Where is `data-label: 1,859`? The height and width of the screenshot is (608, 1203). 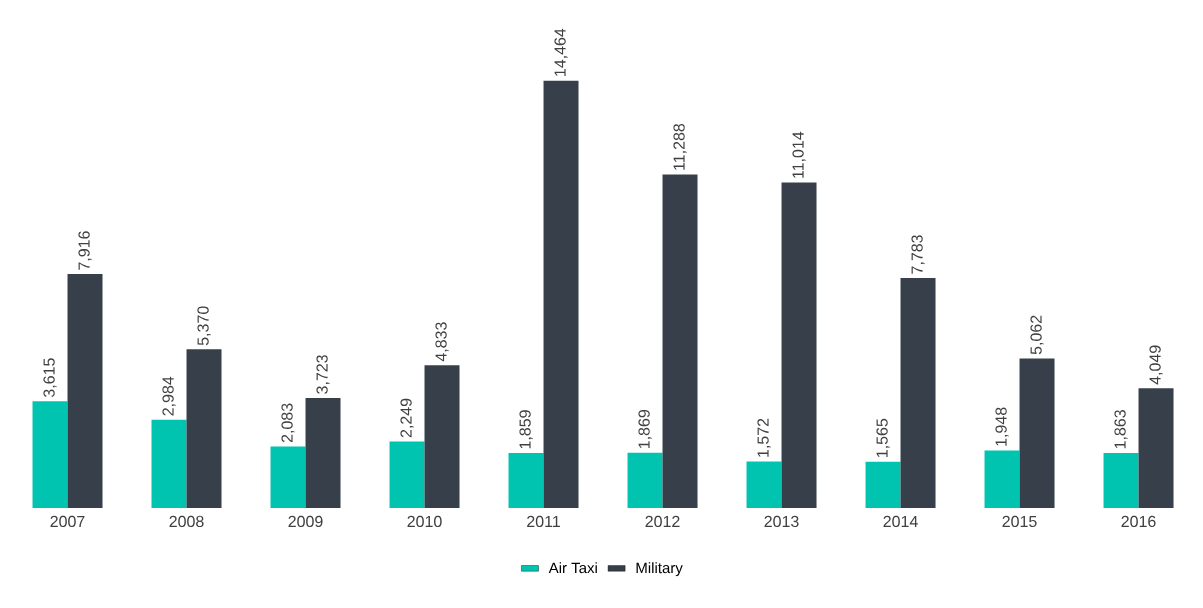 data-label: 1,859 is located at coordinates (526, 429).